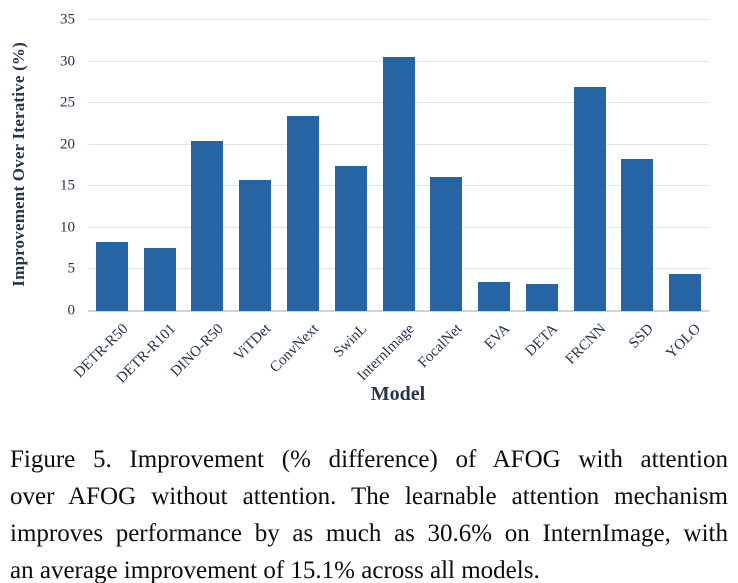 The image size is (738, 583). What do you see at coordinates (67, 61) in the screenshot?
I see `y-tick-label-30: 30` at bounding box center [67, 61].